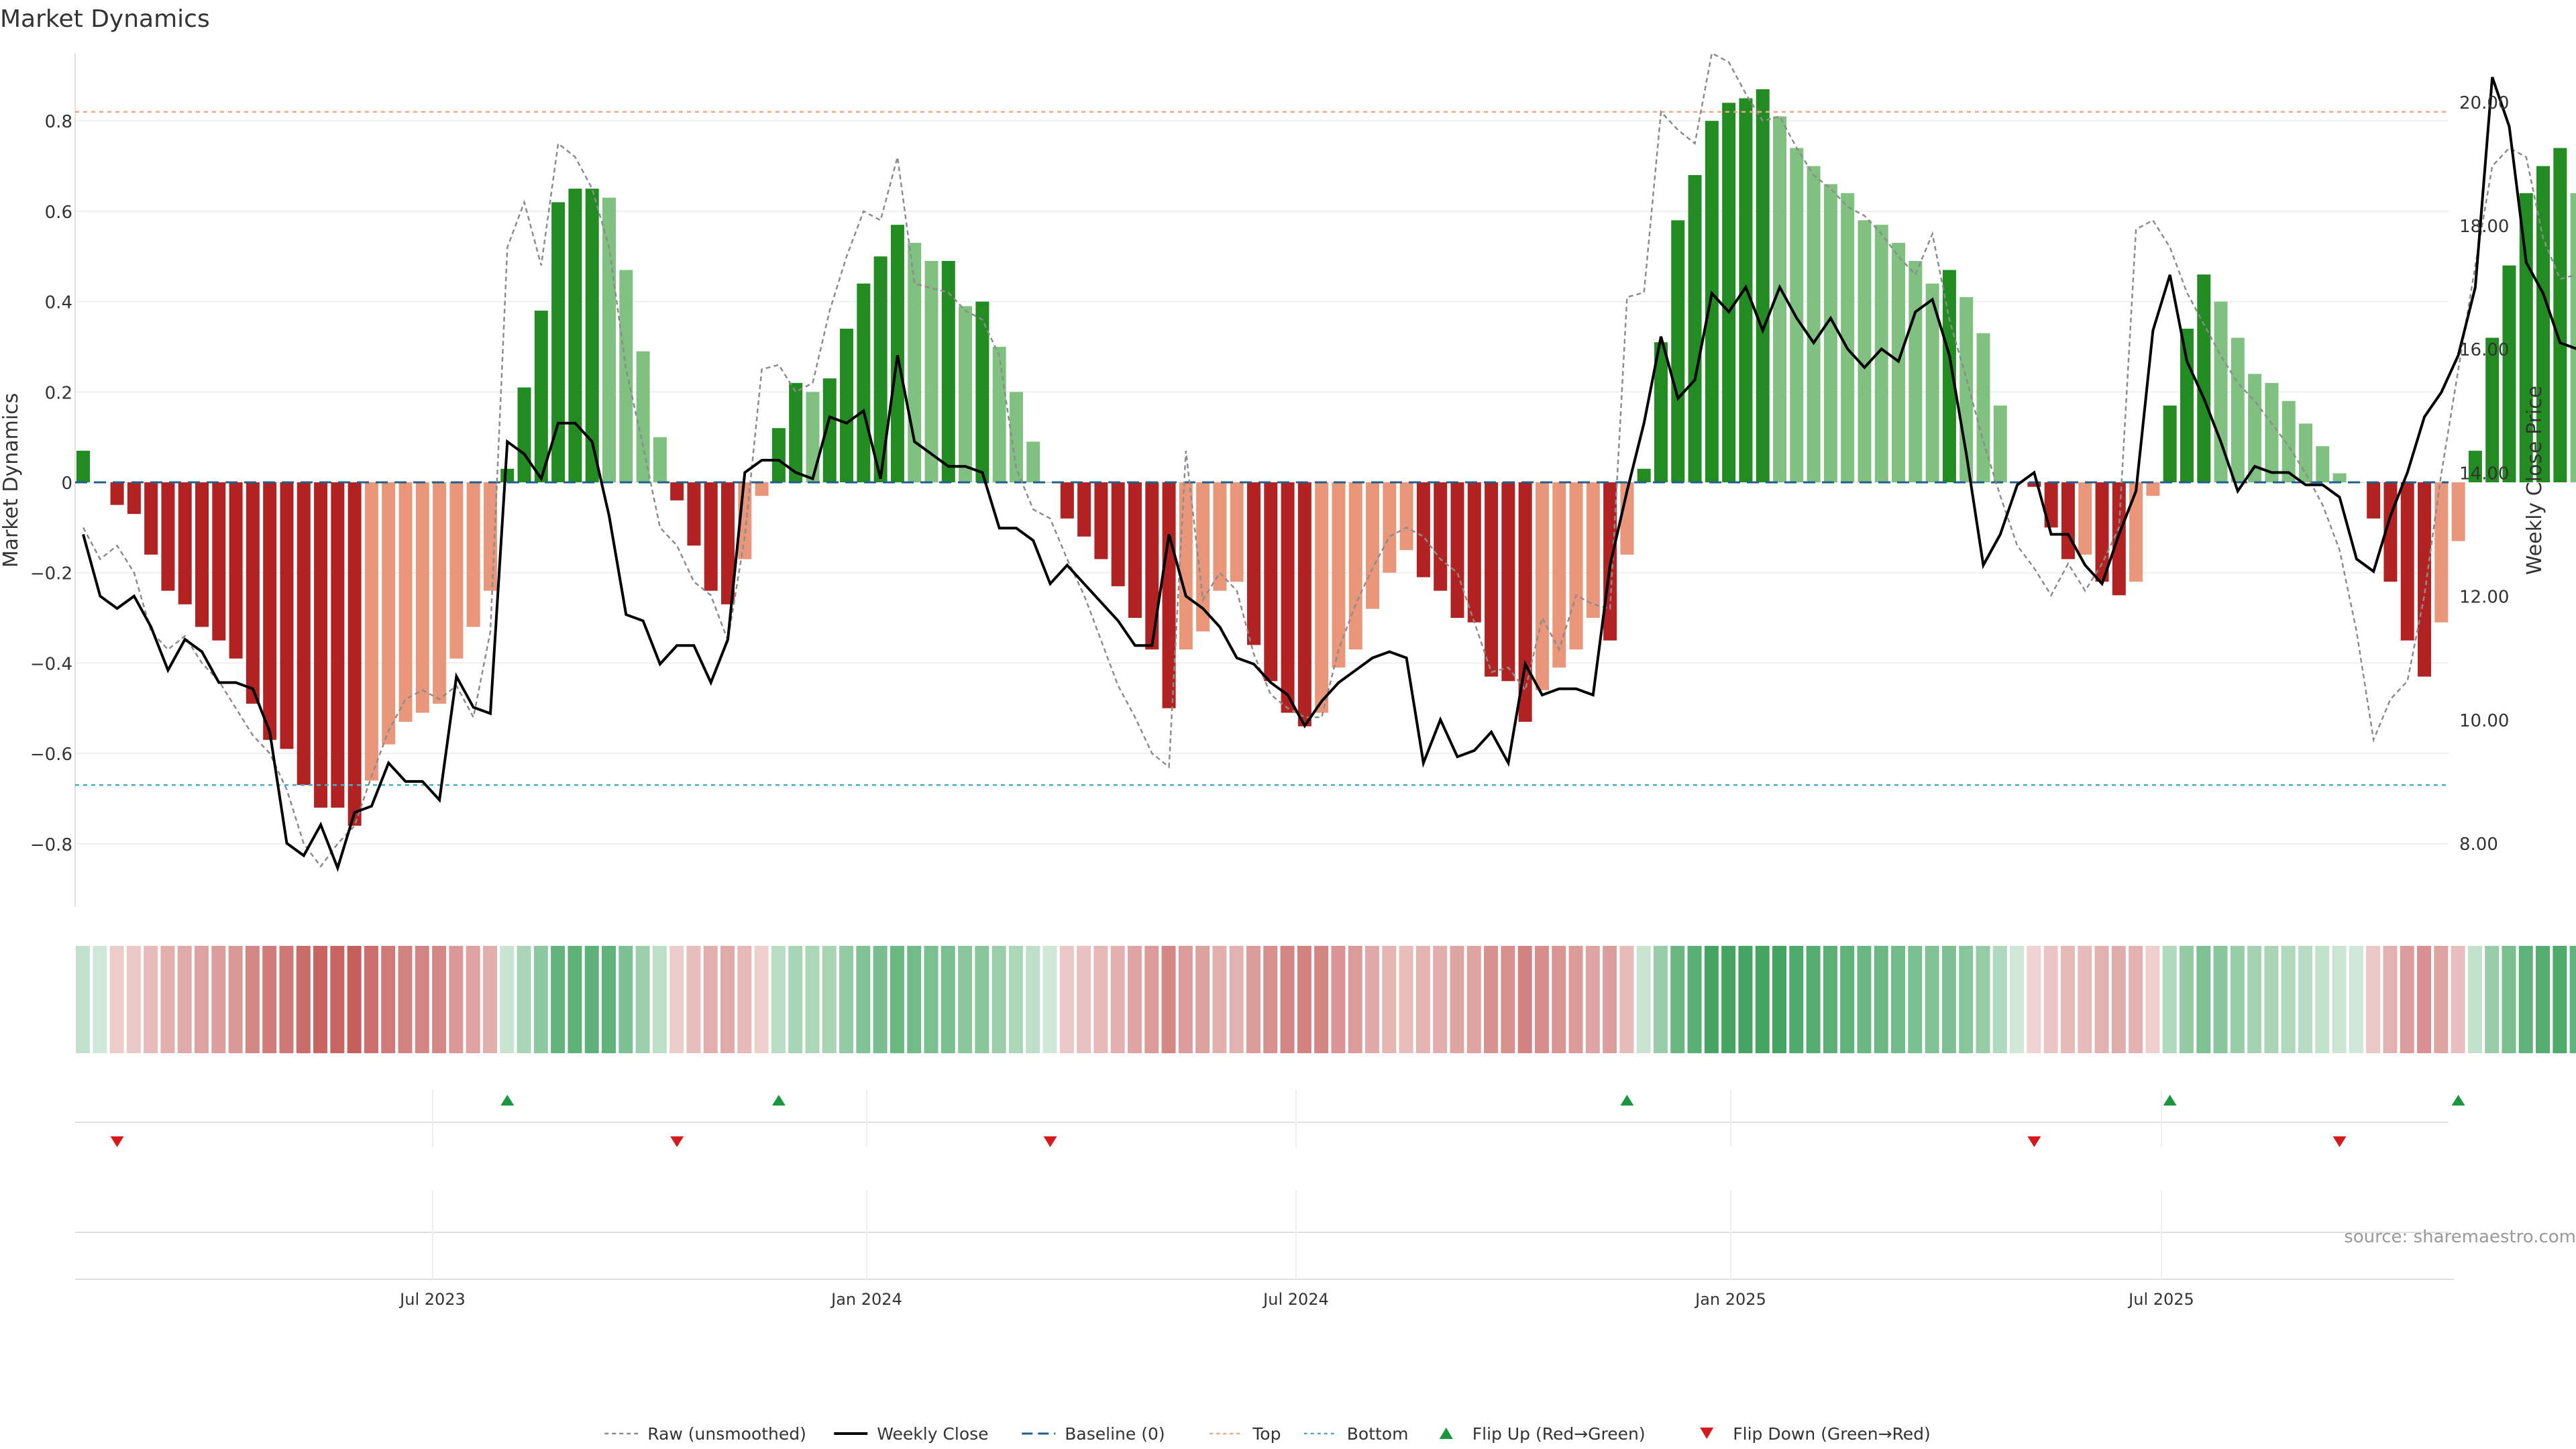  Describe the element at coordinates (1050, 1141) in the screenshot. I see `flip-down-marker` at that location.